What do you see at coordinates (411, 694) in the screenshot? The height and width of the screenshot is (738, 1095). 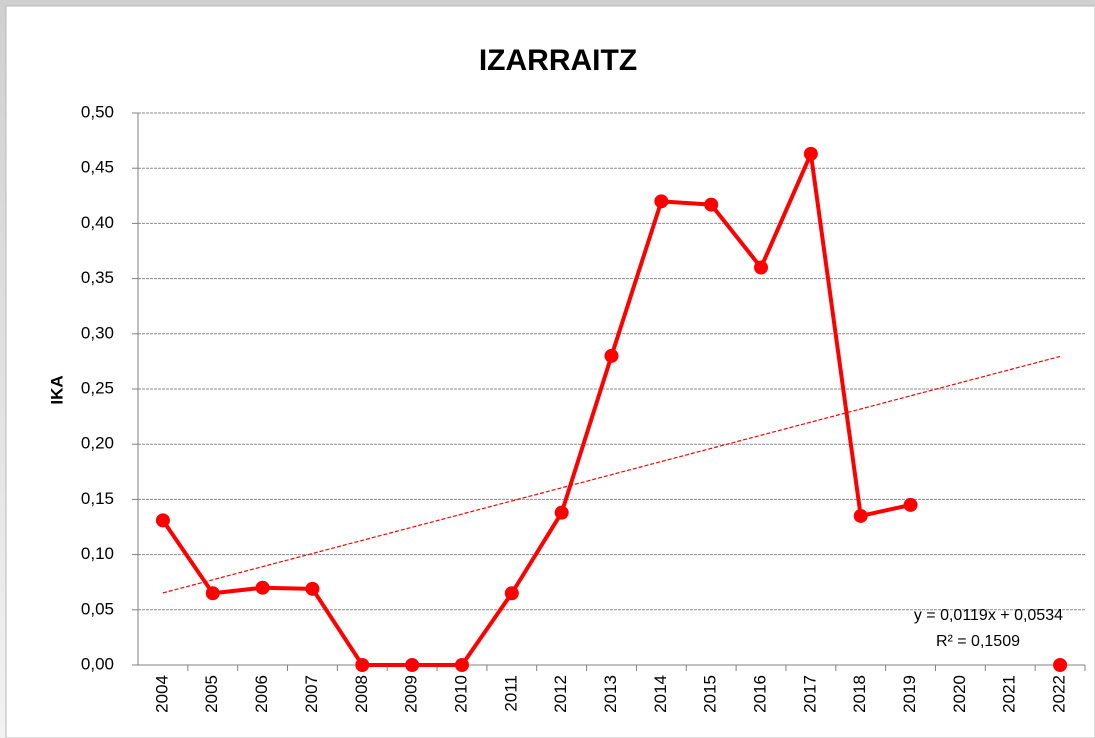 I see `x-tick-label: 2009` at bounding box center [411, 694].